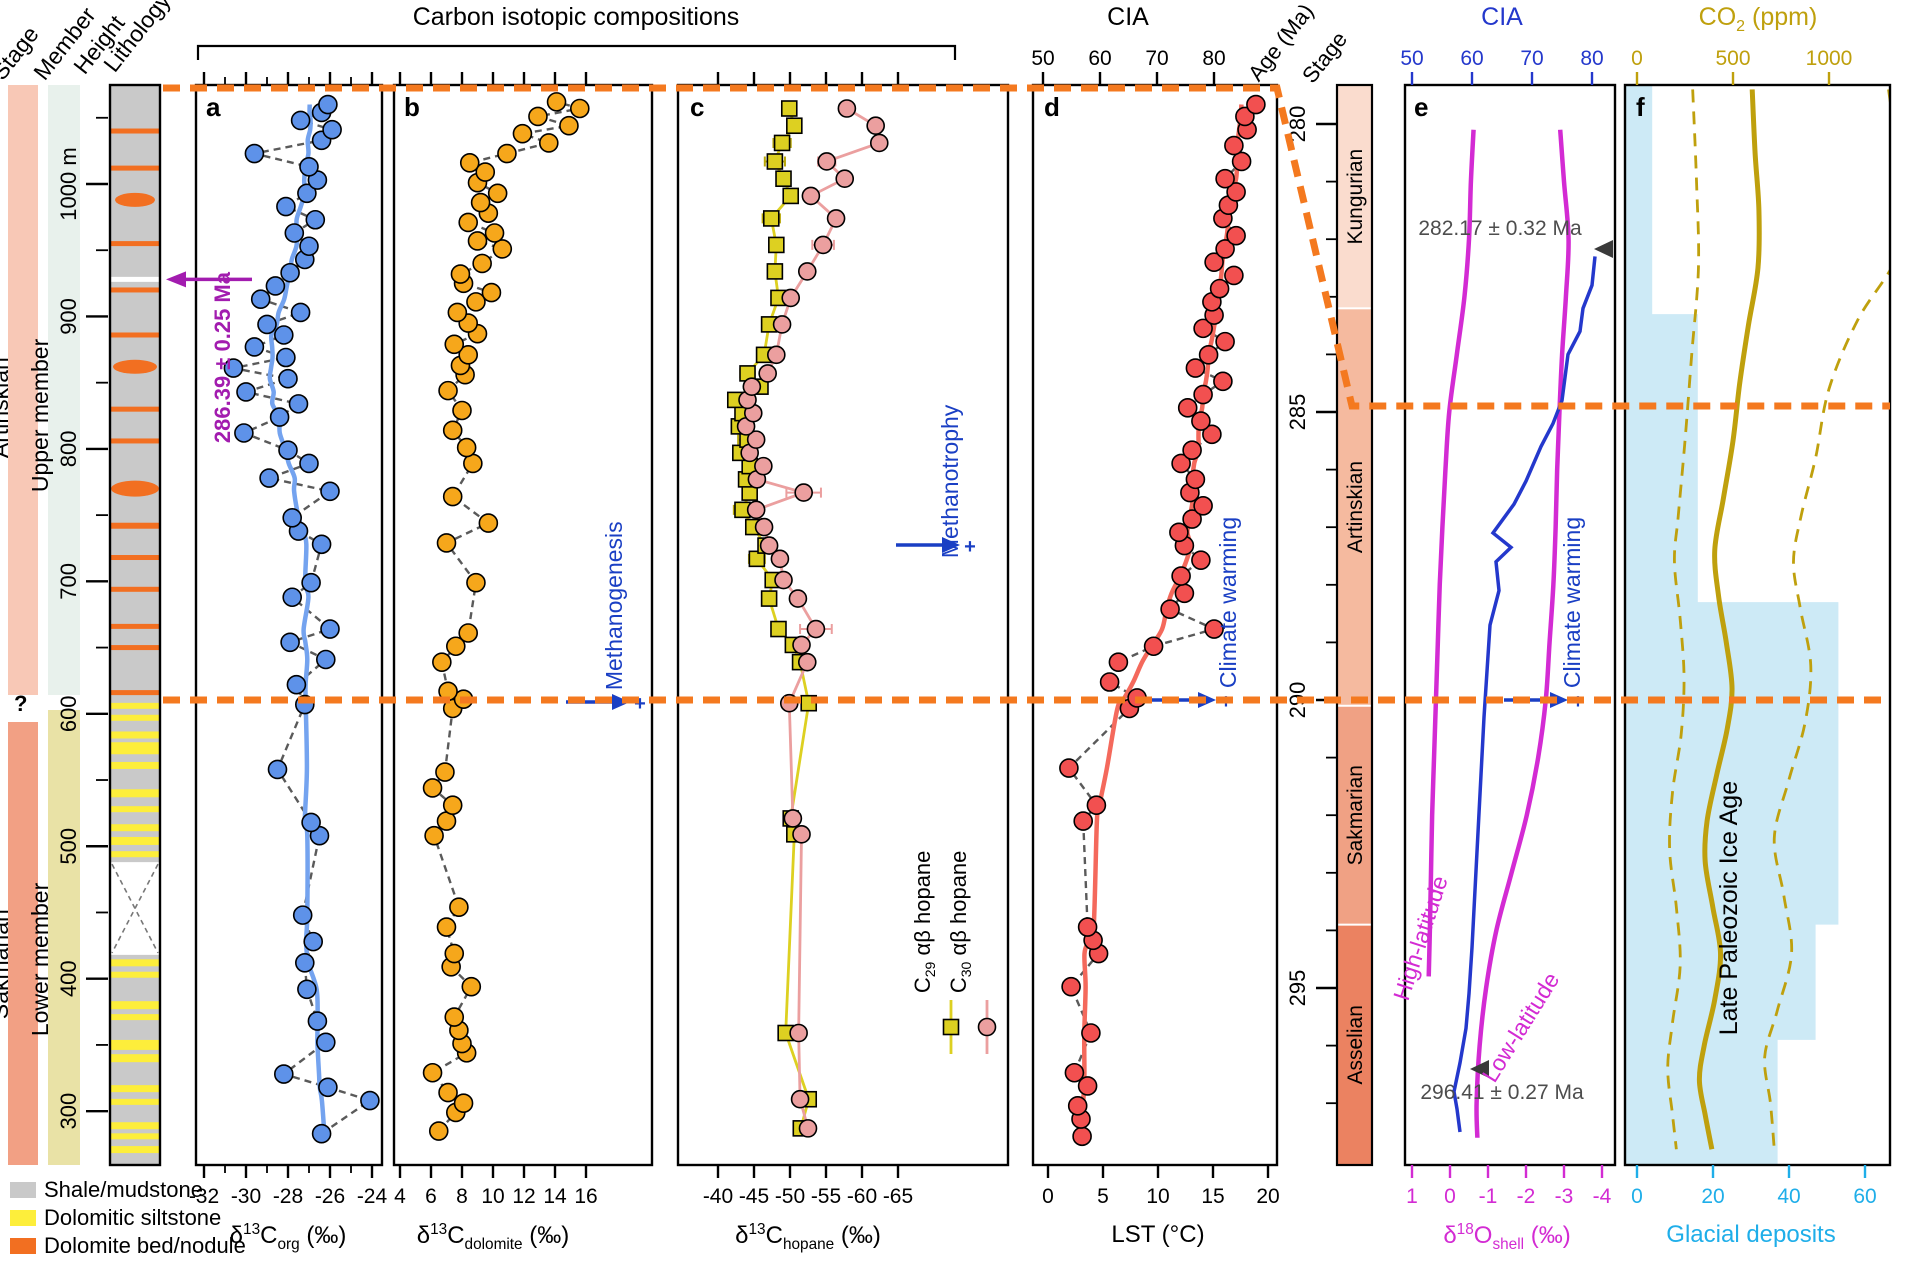  Describe the element at coordinates (204, 1196) in the screenshot. I see `a-axis-label: -32` at that location.